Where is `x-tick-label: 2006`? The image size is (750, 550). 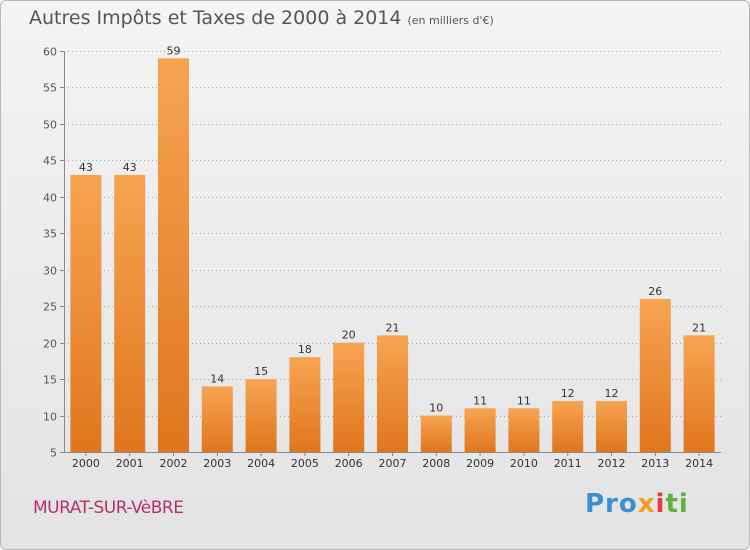
x-tick-label: 2006 is located at coordinates (349, 463).